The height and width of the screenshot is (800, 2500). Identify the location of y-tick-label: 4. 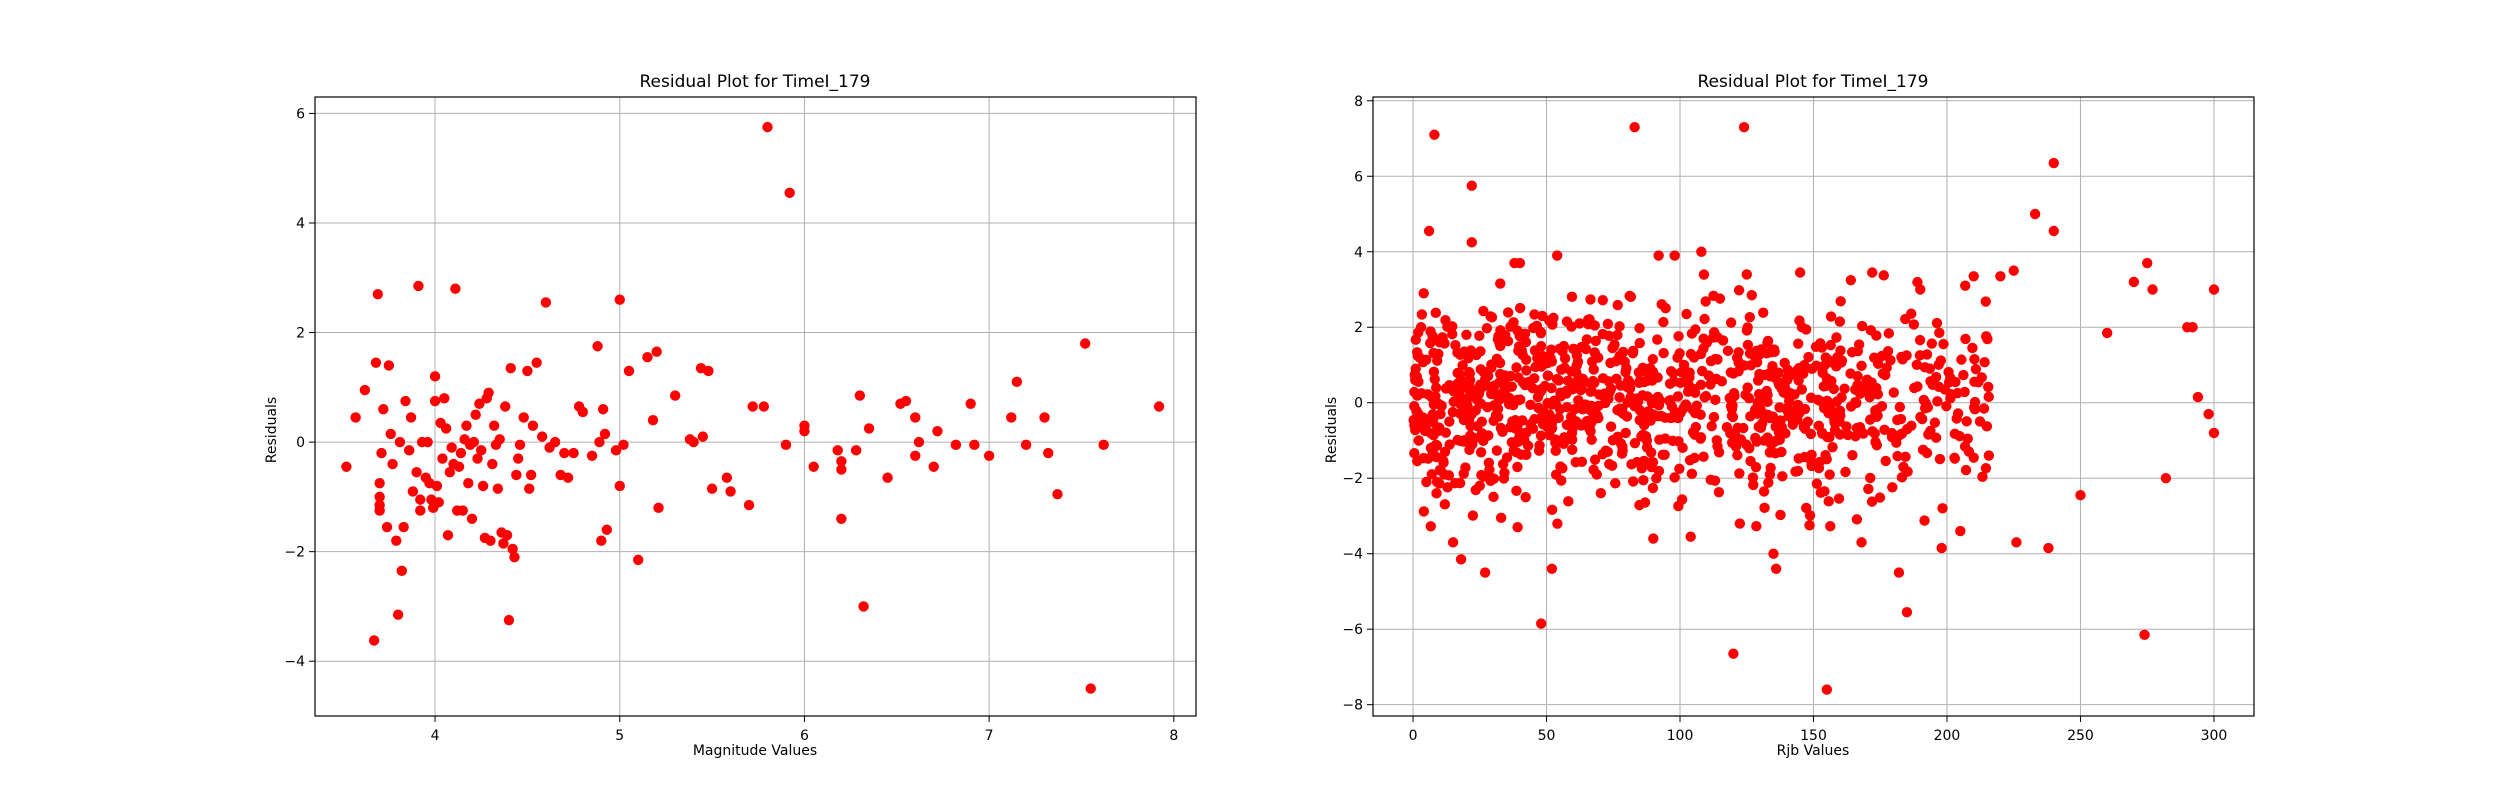
(1358, 253).